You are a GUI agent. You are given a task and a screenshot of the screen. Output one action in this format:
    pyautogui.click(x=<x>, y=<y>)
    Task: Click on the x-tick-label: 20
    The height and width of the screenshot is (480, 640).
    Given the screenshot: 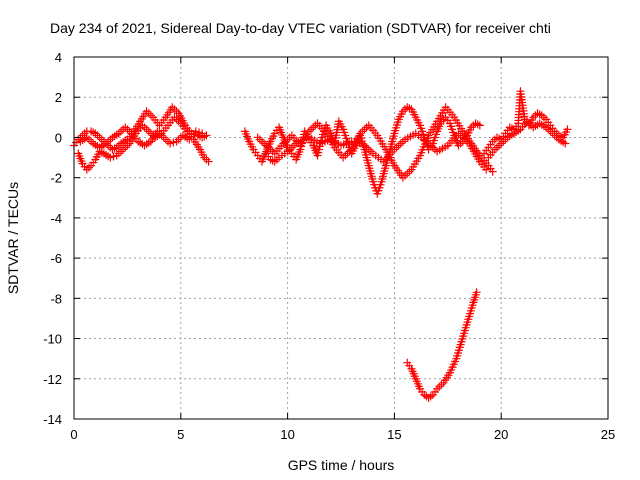 What is the action you would take?
    pyautogui.click(x=501, y=434)
    